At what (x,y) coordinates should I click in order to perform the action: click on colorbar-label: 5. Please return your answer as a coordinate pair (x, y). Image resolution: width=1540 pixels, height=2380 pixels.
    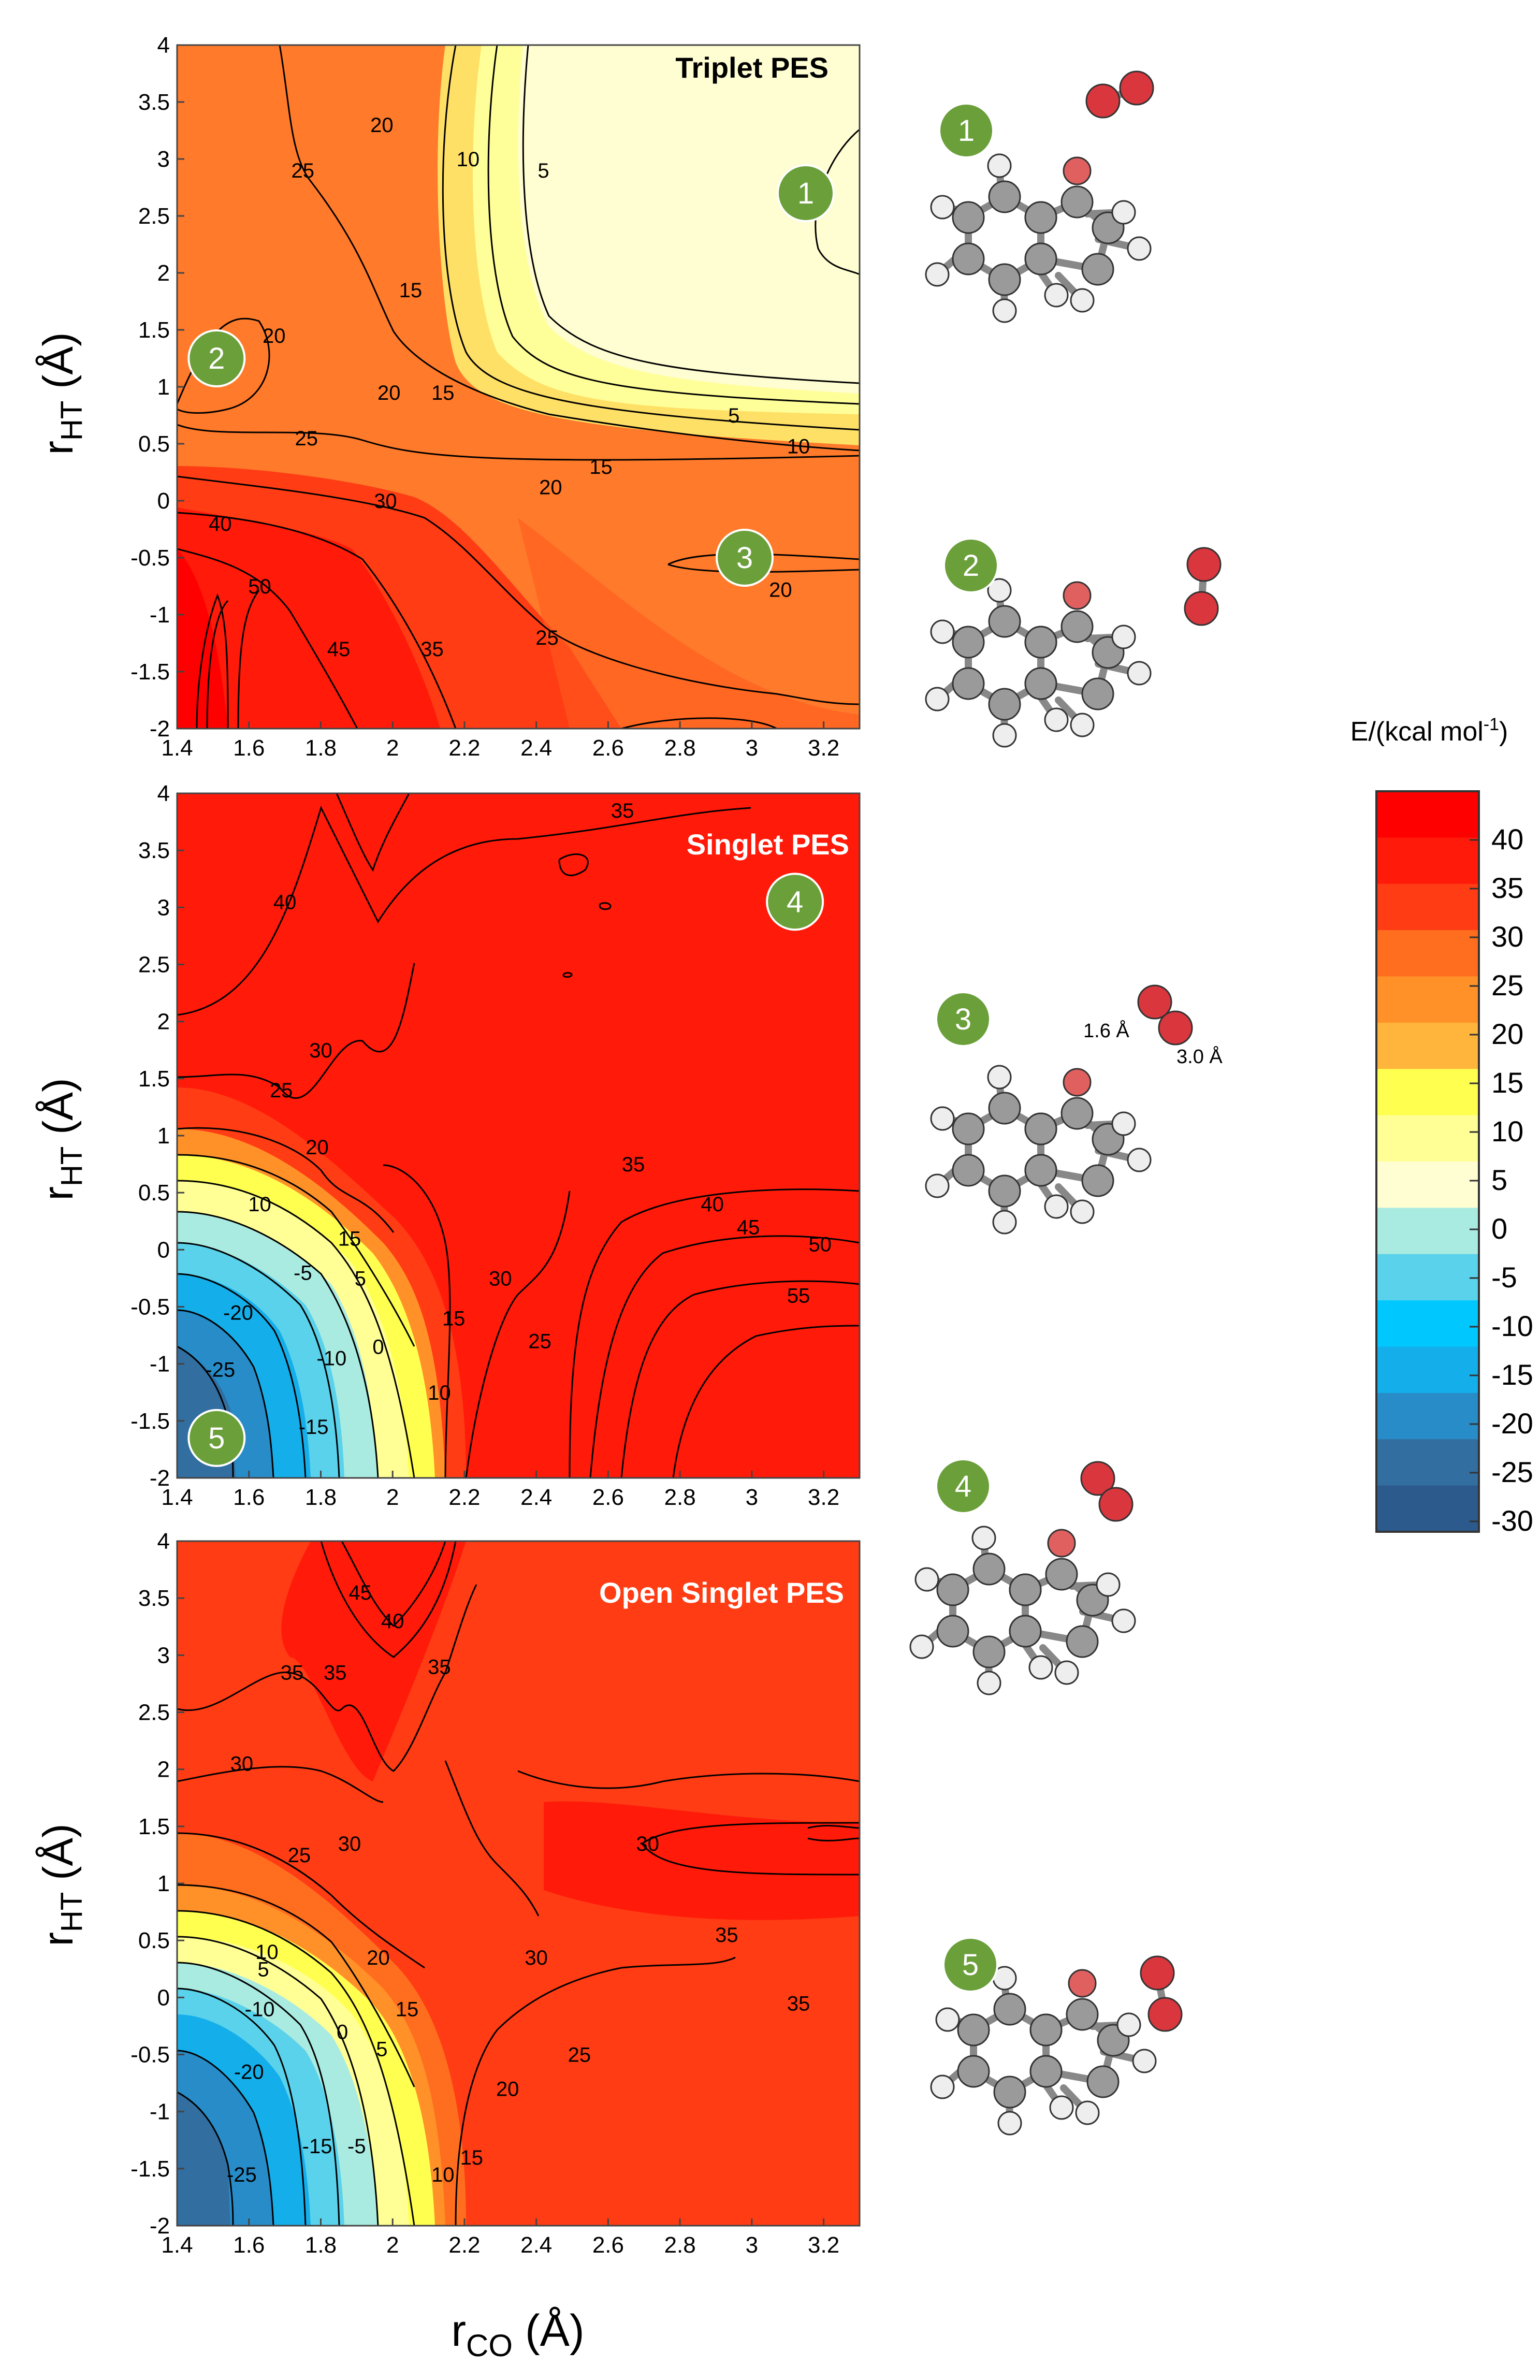
    Looking at the image, I should click on (1499, 1180).